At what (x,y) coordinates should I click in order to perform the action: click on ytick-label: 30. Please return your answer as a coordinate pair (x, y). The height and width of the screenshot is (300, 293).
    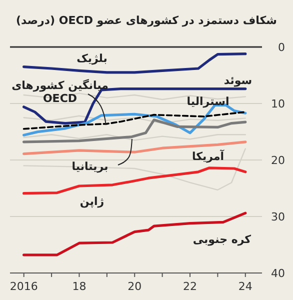
    Looking at the image, I should click on (278, 217).